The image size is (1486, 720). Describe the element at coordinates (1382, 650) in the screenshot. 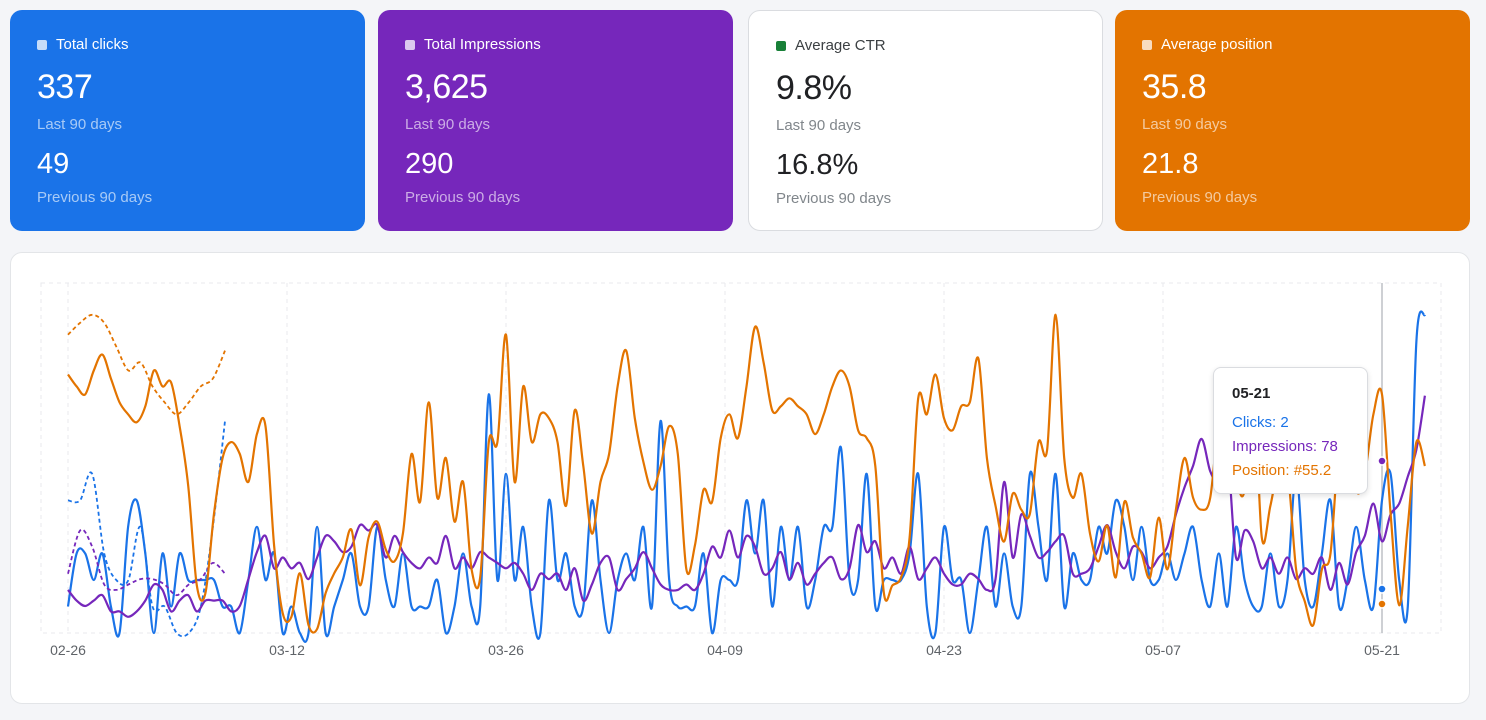

I see `x-tick-label: 05-21` at that location.